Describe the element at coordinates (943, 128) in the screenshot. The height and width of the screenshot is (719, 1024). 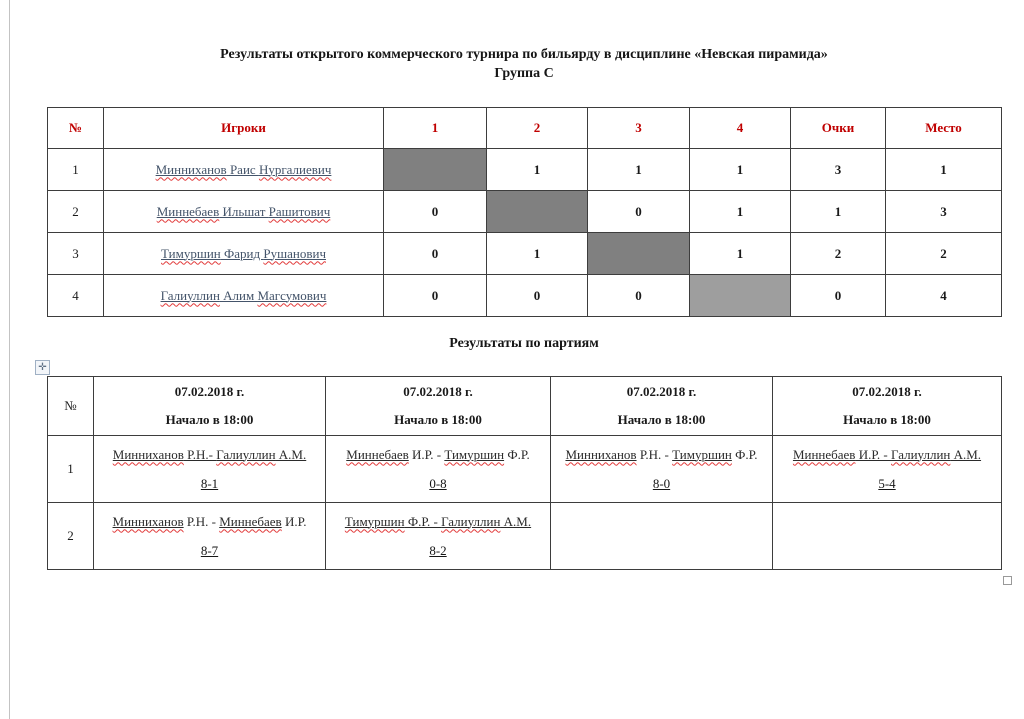
I see `standings-header-place: Место` at that location.